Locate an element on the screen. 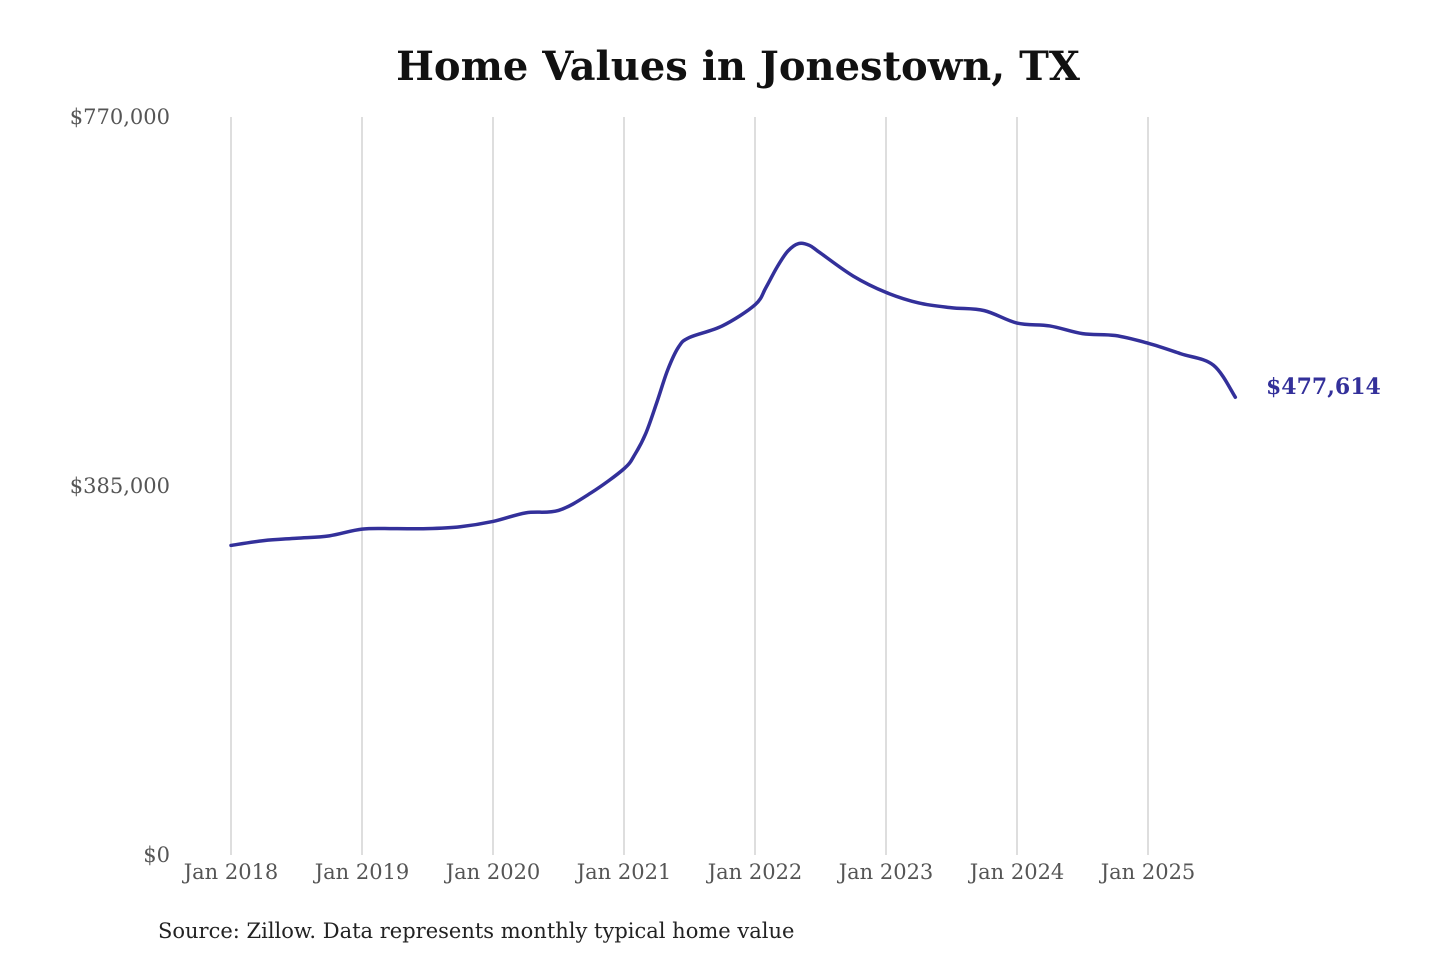 The height and width of the screenshot is (960, 1440). y-tick-label: $385,000 is located at coordinates (120, 486).